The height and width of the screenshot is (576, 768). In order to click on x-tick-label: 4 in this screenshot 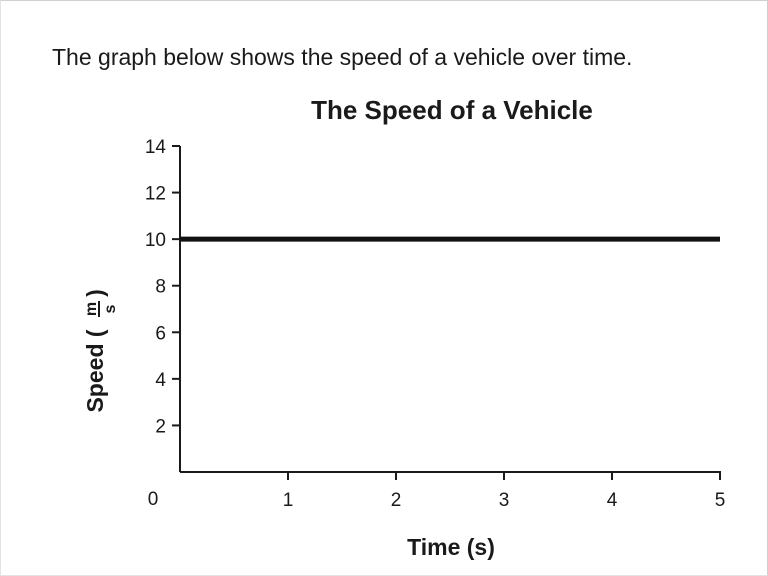, I will do `click(612, 500)`.